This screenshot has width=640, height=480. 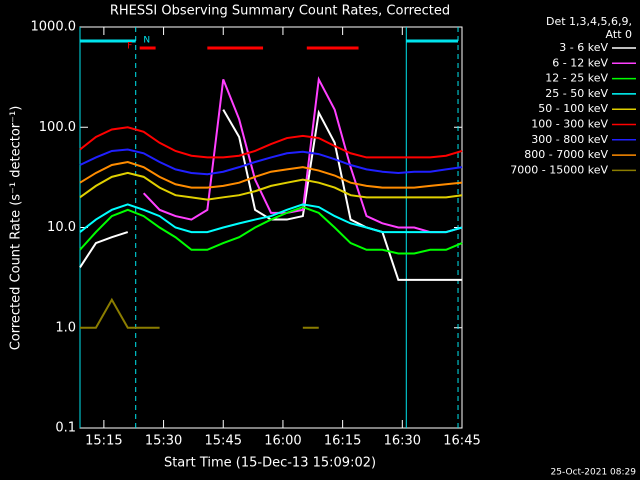 What do you see at coordinates (103, 441) in the screenshot?
I see `x-tick-label: 15:15` at bounding box center [103, 441].